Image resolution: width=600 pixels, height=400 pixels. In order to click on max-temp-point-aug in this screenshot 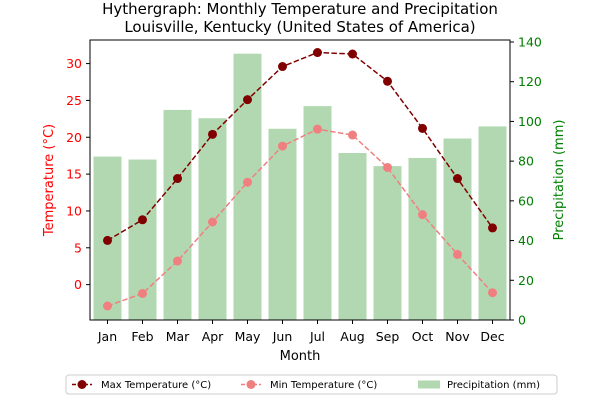, I will do `click(352, 54)`.